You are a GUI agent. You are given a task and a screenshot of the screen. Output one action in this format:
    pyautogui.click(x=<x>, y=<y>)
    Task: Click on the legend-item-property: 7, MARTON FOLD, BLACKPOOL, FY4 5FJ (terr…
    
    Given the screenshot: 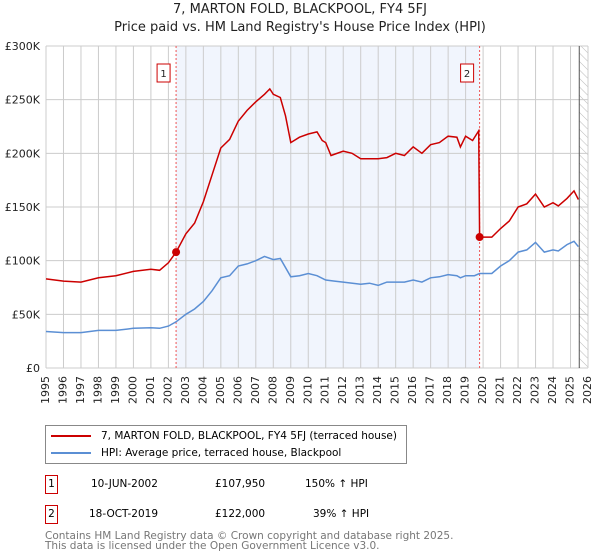 What is the action you would take?
    pyautogui.click(x=224, y=436)
    